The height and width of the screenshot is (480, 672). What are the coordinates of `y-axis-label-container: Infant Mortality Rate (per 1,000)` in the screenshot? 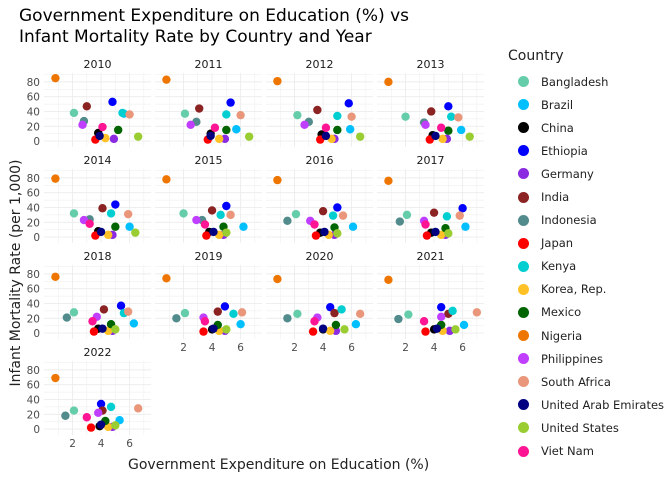 It's located at (16, 273).